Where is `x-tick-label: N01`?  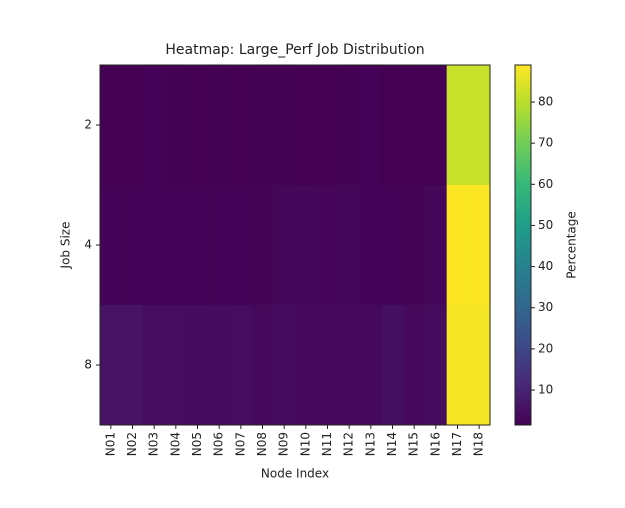 x-tick-label: N01 is located at coordinates (110, 444).